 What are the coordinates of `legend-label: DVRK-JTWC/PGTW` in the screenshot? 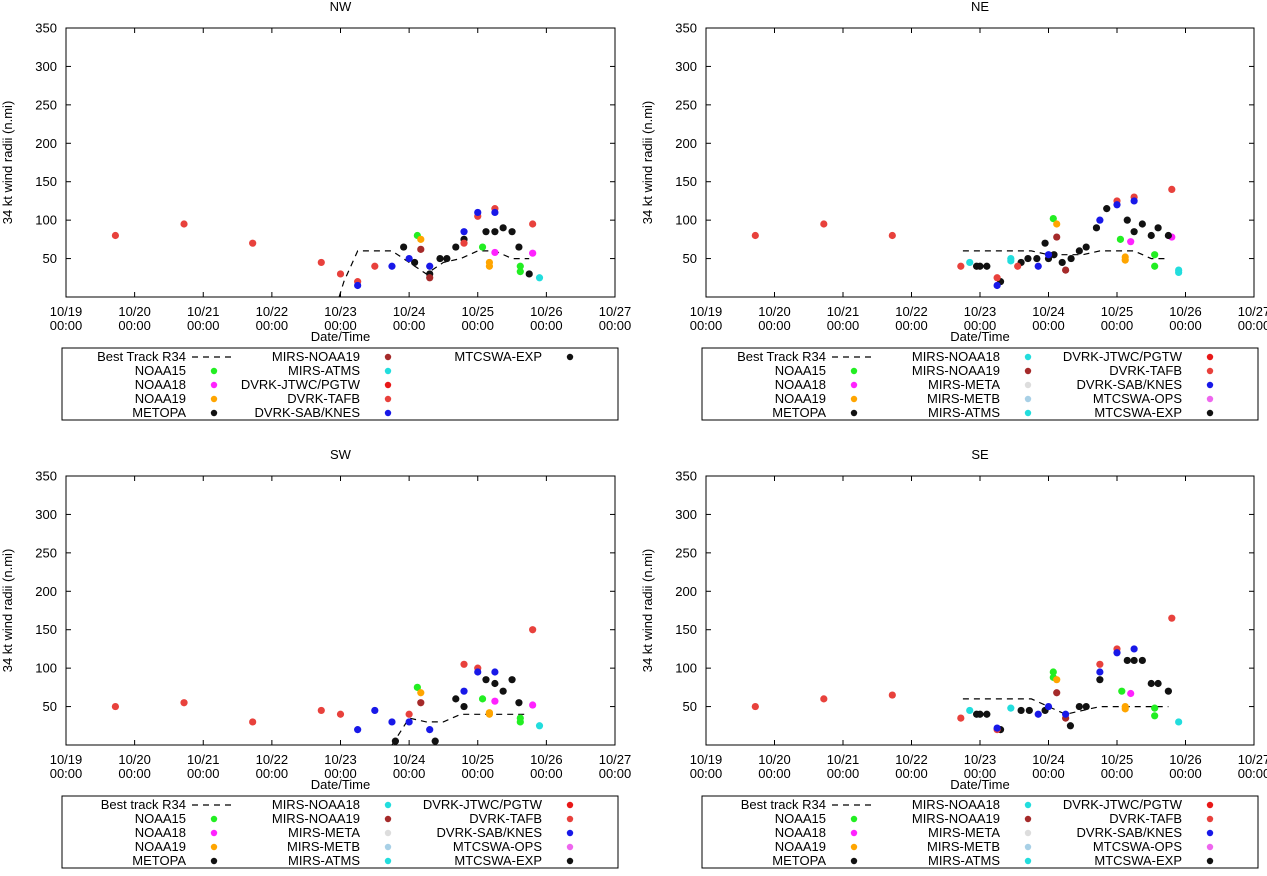 It's located at (1123, 356).